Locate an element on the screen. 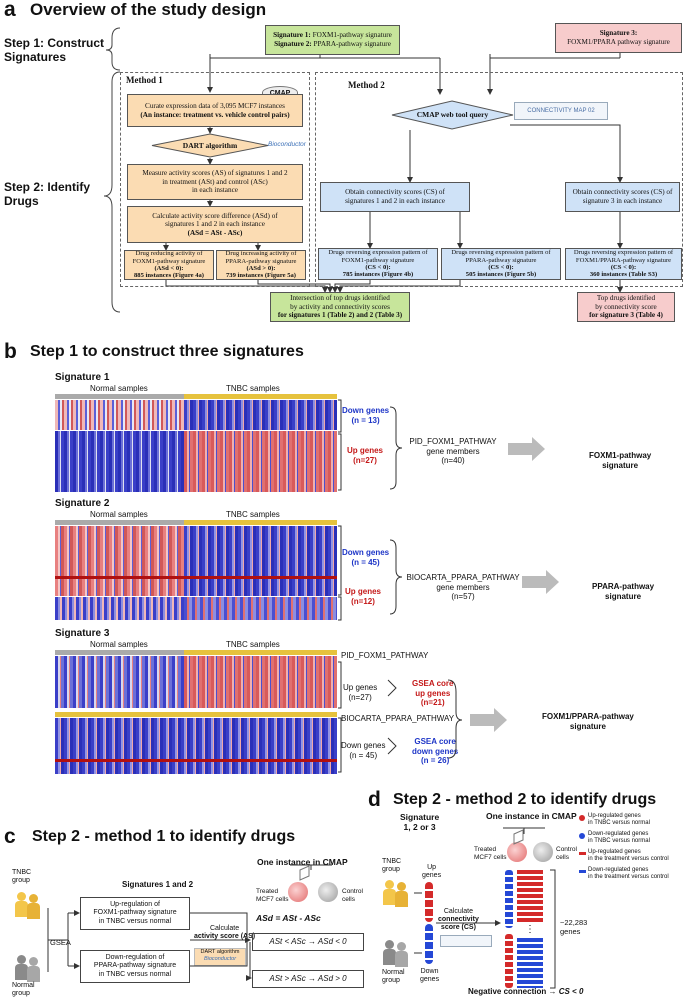 The image size is (688, 999). sig3-heatmap-up is located at coordinates (196, 679).